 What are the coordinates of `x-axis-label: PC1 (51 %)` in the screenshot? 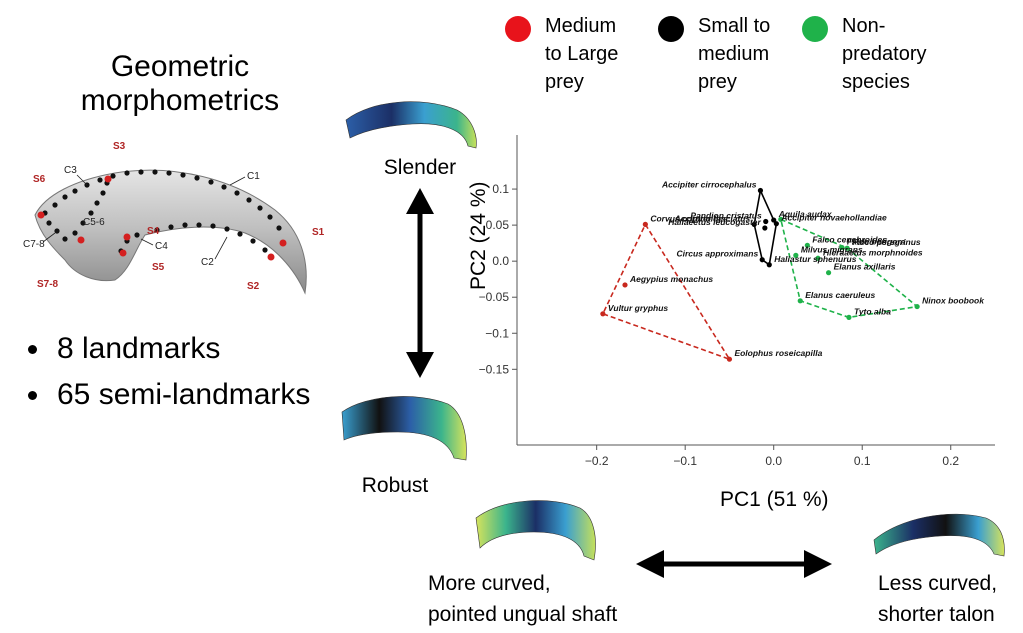 It's located at (774, 499).